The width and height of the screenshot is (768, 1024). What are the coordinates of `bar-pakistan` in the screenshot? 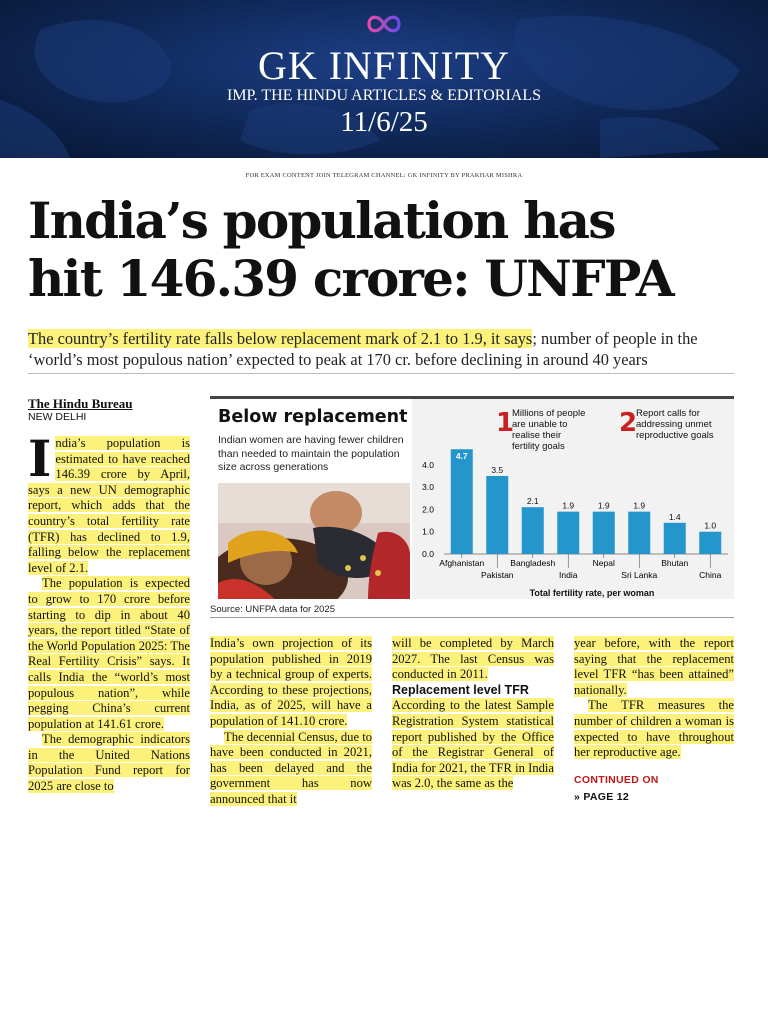 It's located at (497, 514).